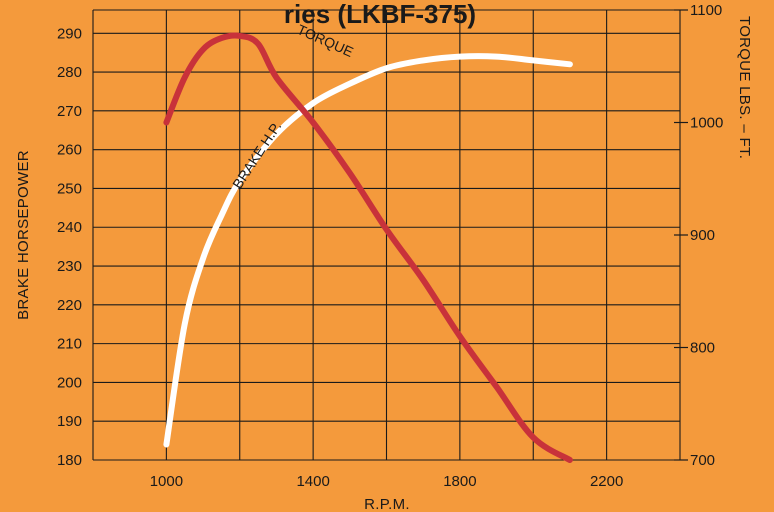 The width and height of the screenshot is (774, 512). What do you see at coordinates (387, 481) in the screenshot?
I see `x-axis-ticks: 1000 1400 1800 2200` at bounding box center [387, 481].